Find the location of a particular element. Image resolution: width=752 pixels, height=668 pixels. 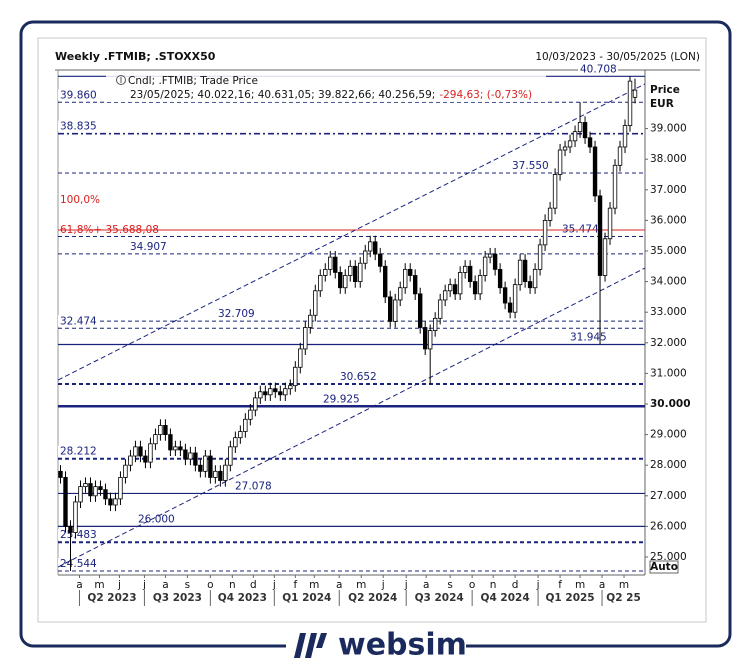

quarter-label: Q4 2024 is located at coordinates (505, 598).